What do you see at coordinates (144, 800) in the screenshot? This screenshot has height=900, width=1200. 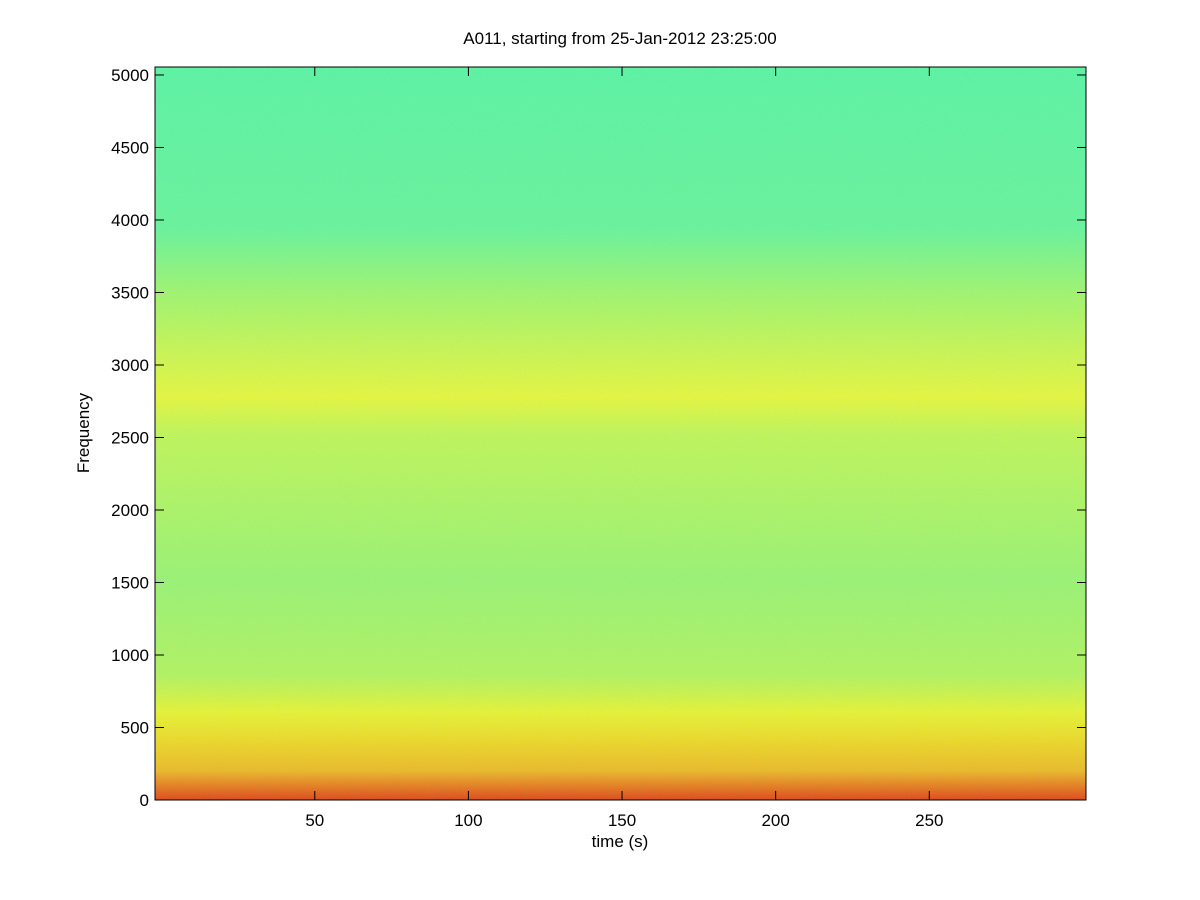 I see `y-tick-label: 0` at bounding box center [144, 800].